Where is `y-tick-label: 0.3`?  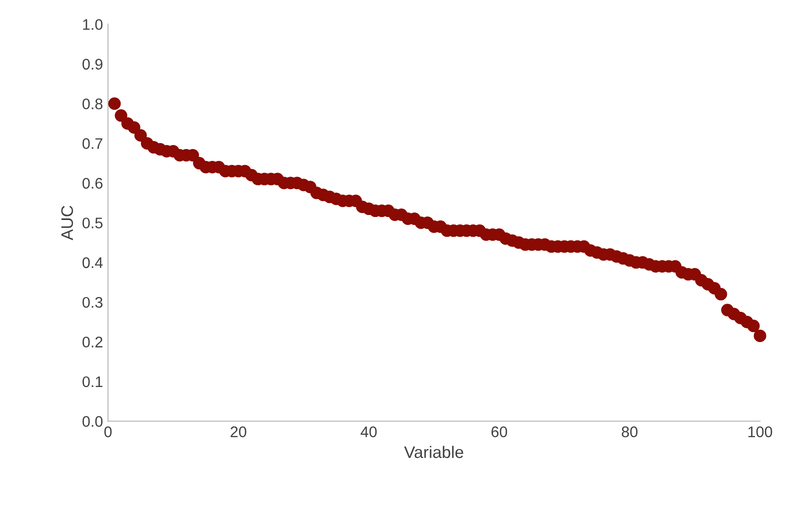
y-tick-label: 0.3 is located at coordinates (92, 302).